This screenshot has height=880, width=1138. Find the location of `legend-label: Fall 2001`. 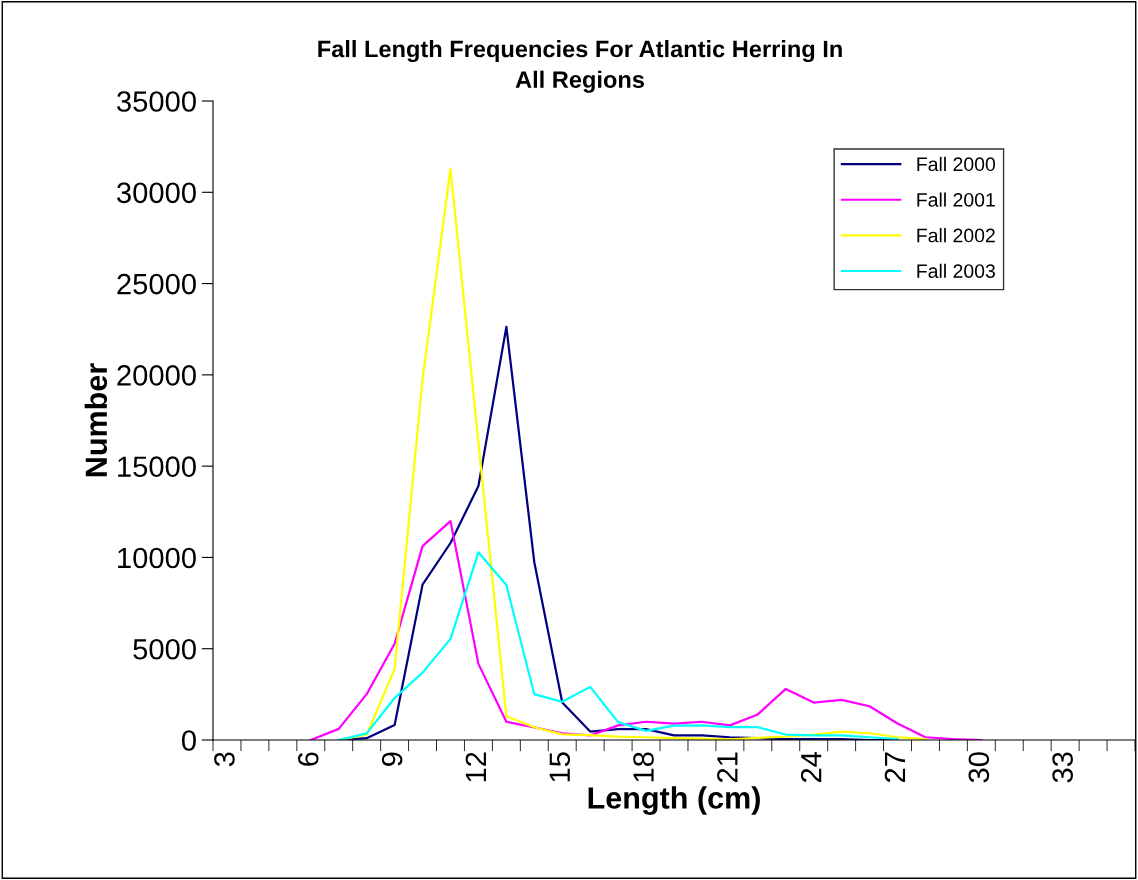

legend-label: Fall 2001 is located at coordinates (956, 199).